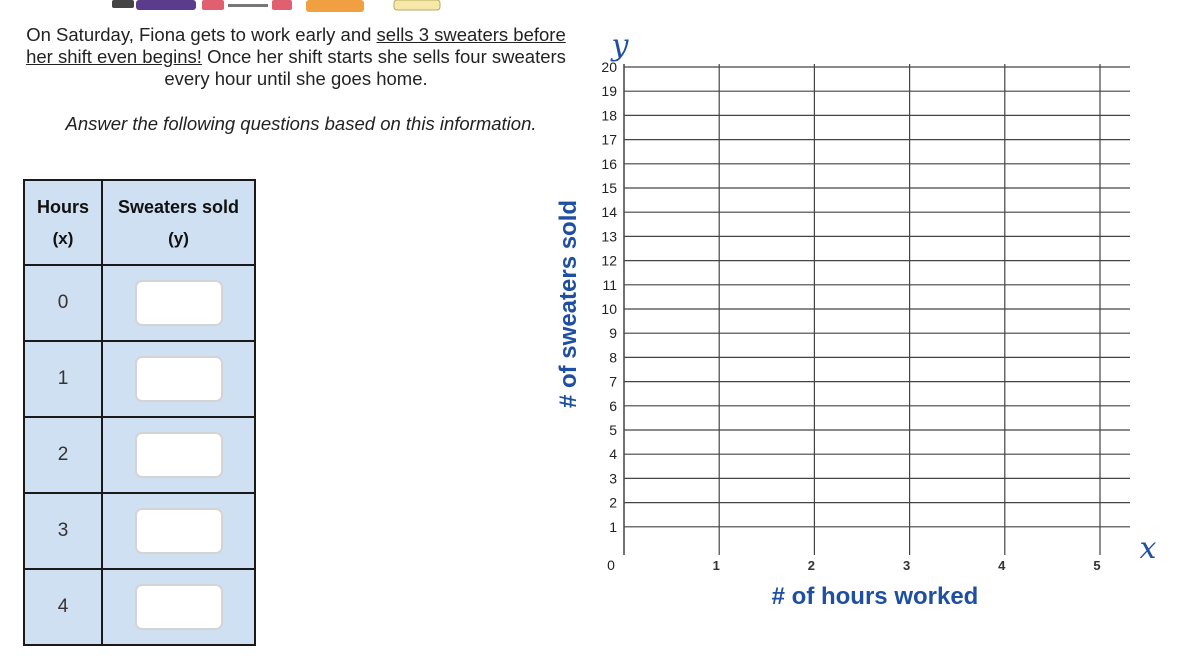 Image resolution: width=1198 pixels, height=668 pixels. What do you see at coordinates (63, 455) in the screenshot?
I see `hours-cell: 2` at bounding box center [63, 455].